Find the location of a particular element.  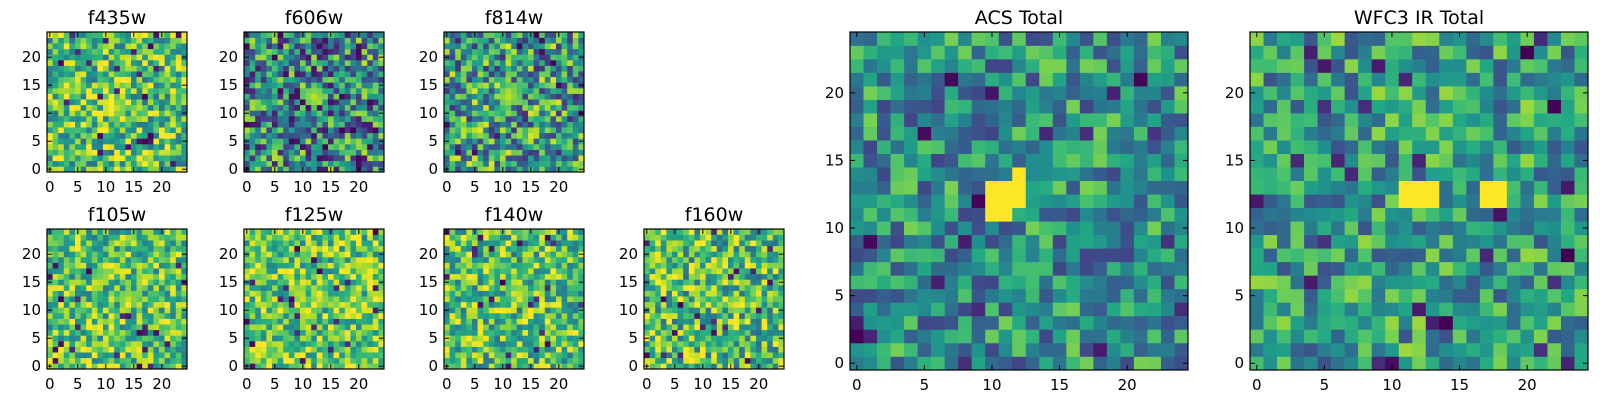

y-tick-label: 10 is located at coordinates (31, 310).